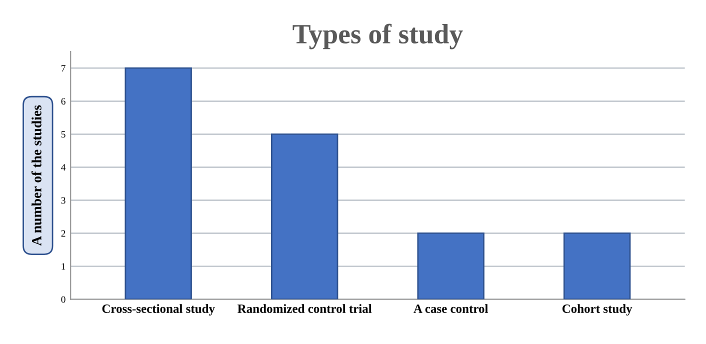 The height and width of the screenshot is (344, 706). Describe the element at coordinates (597, 310) in the screenshot. I see `x-tick-label: Cohort study` at that location.